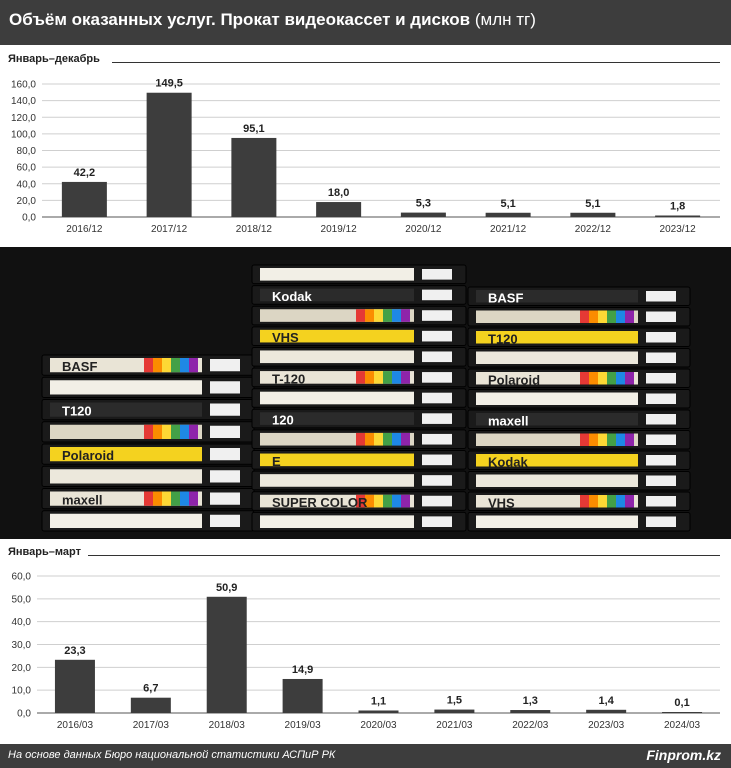 The image size is (731, 768). Describe the element at coordinates (75, 725) in the screenshot. I see `chart2-xtick-label: 2016/03` at that location.